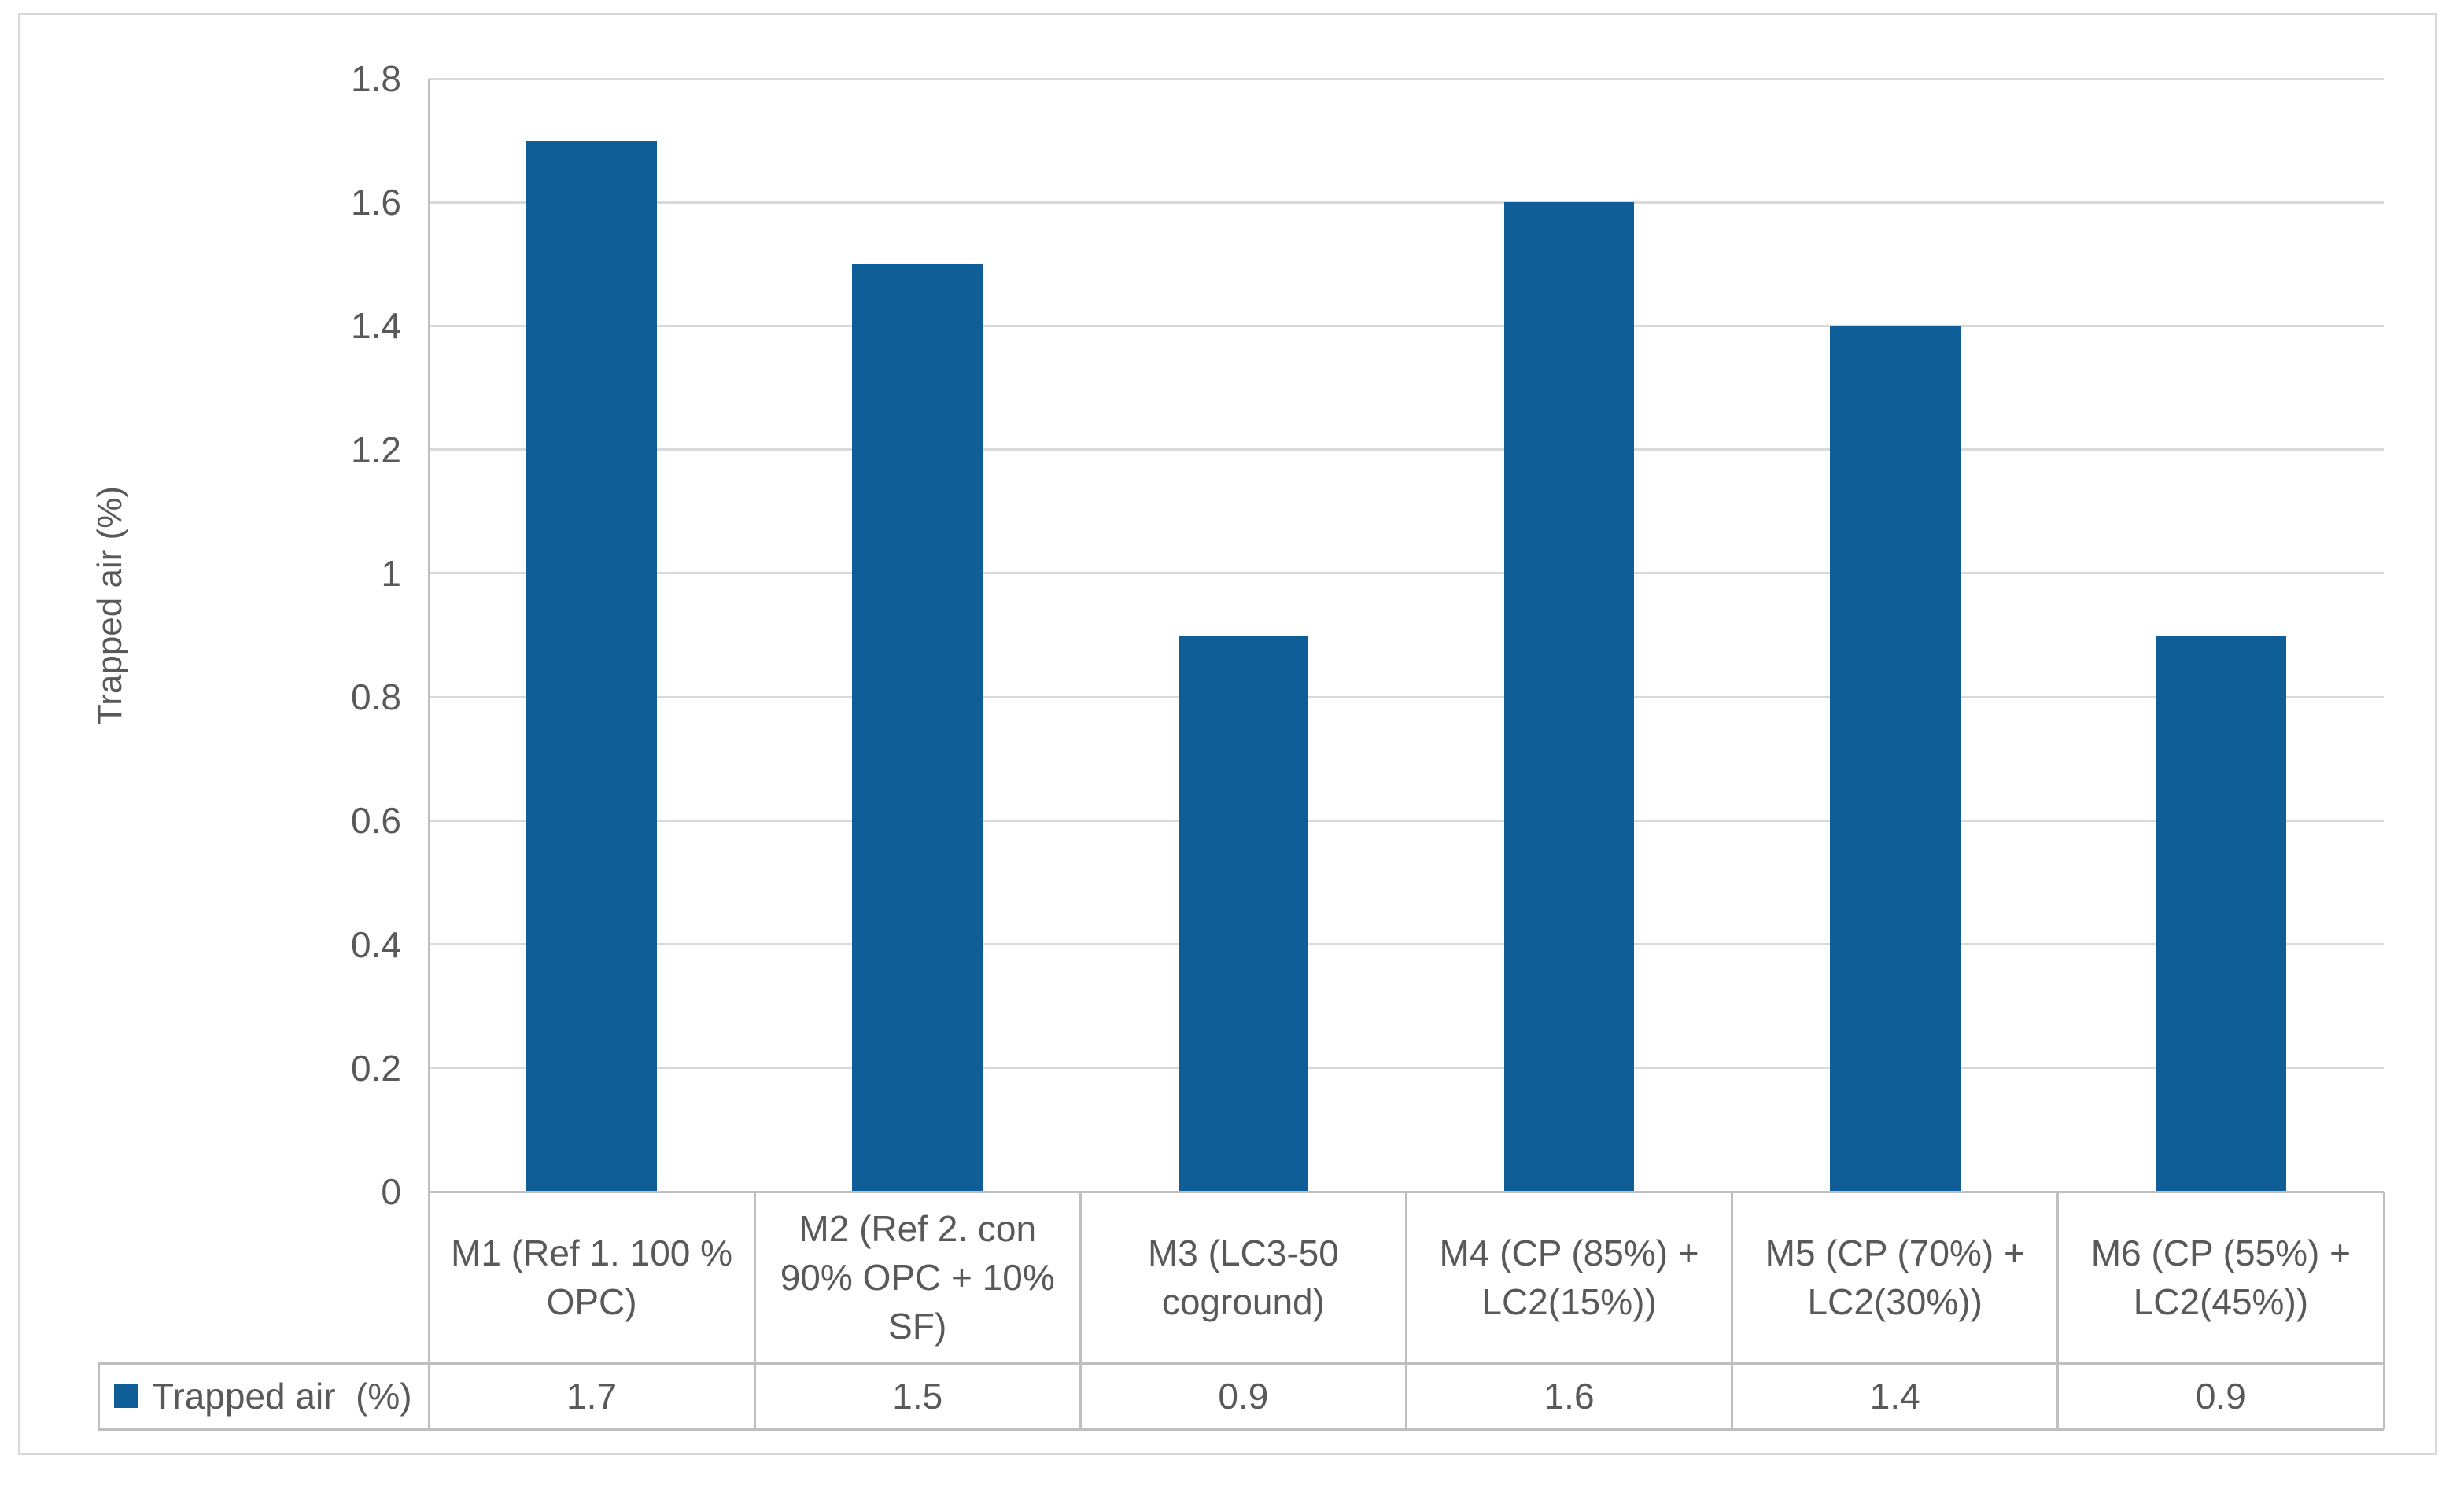 The image size is (2464, 1485). I want to click on category-label: M5 (CP (70%) + LC2(30%)), so click(1895, 1277).